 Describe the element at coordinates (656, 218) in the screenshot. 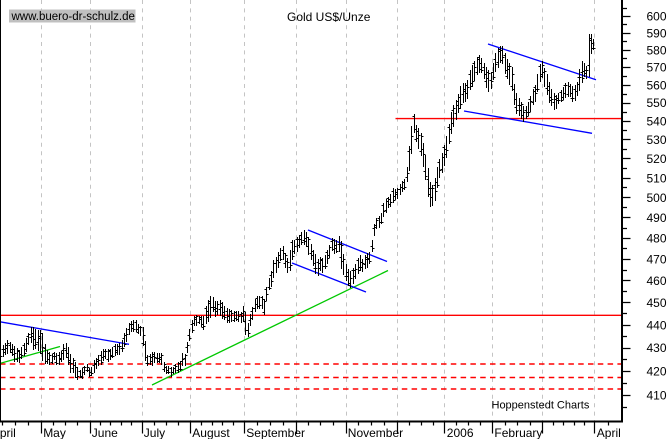

I see `svg-text: 490` at that location.